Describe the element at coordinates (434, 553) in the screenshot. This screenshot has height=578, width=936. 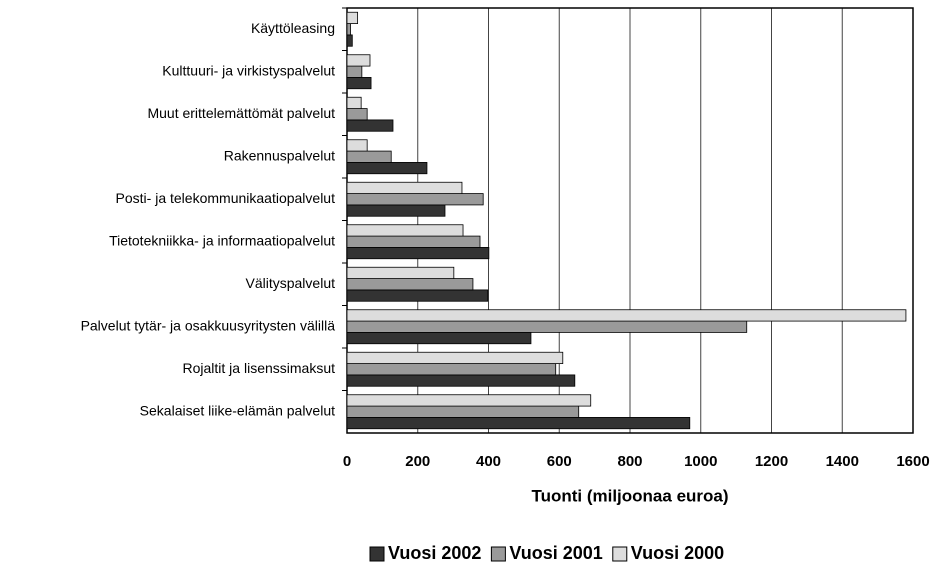
I see `legend-label: Vuosi 2002` at that location.